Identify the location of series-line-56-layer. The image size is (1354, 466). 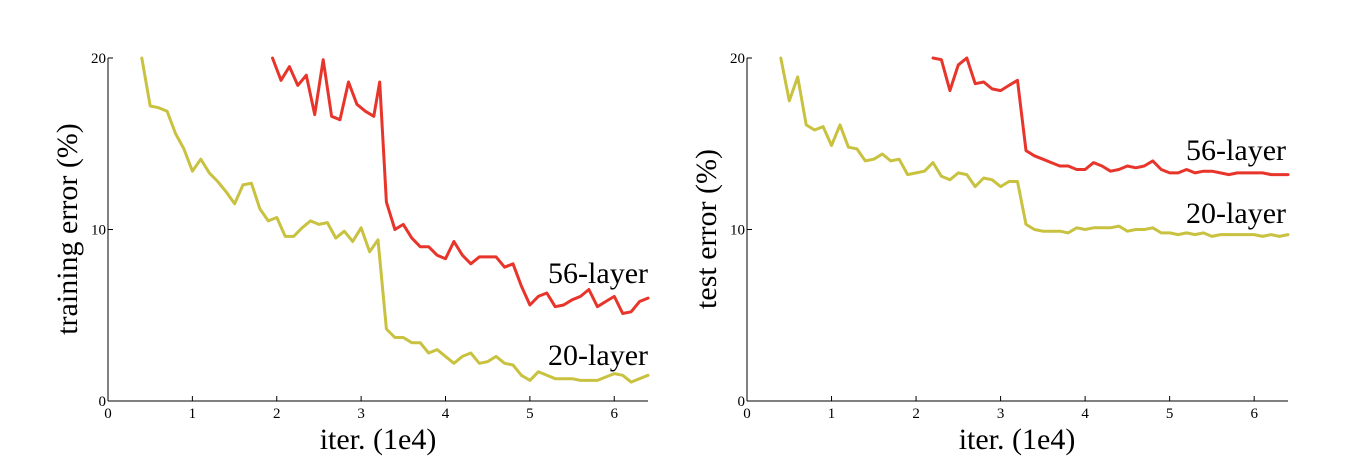
(1110, 116).